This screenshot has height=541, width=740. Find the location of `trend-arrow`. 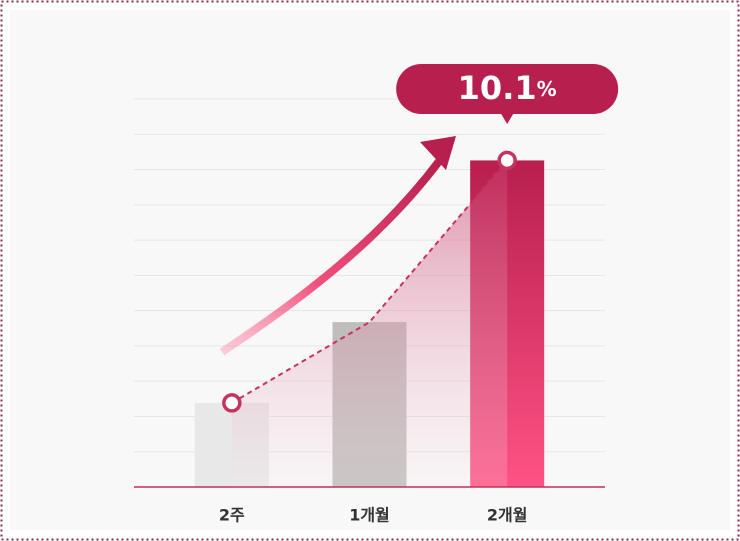

trend-arrow is located at coordinates (331, 256).